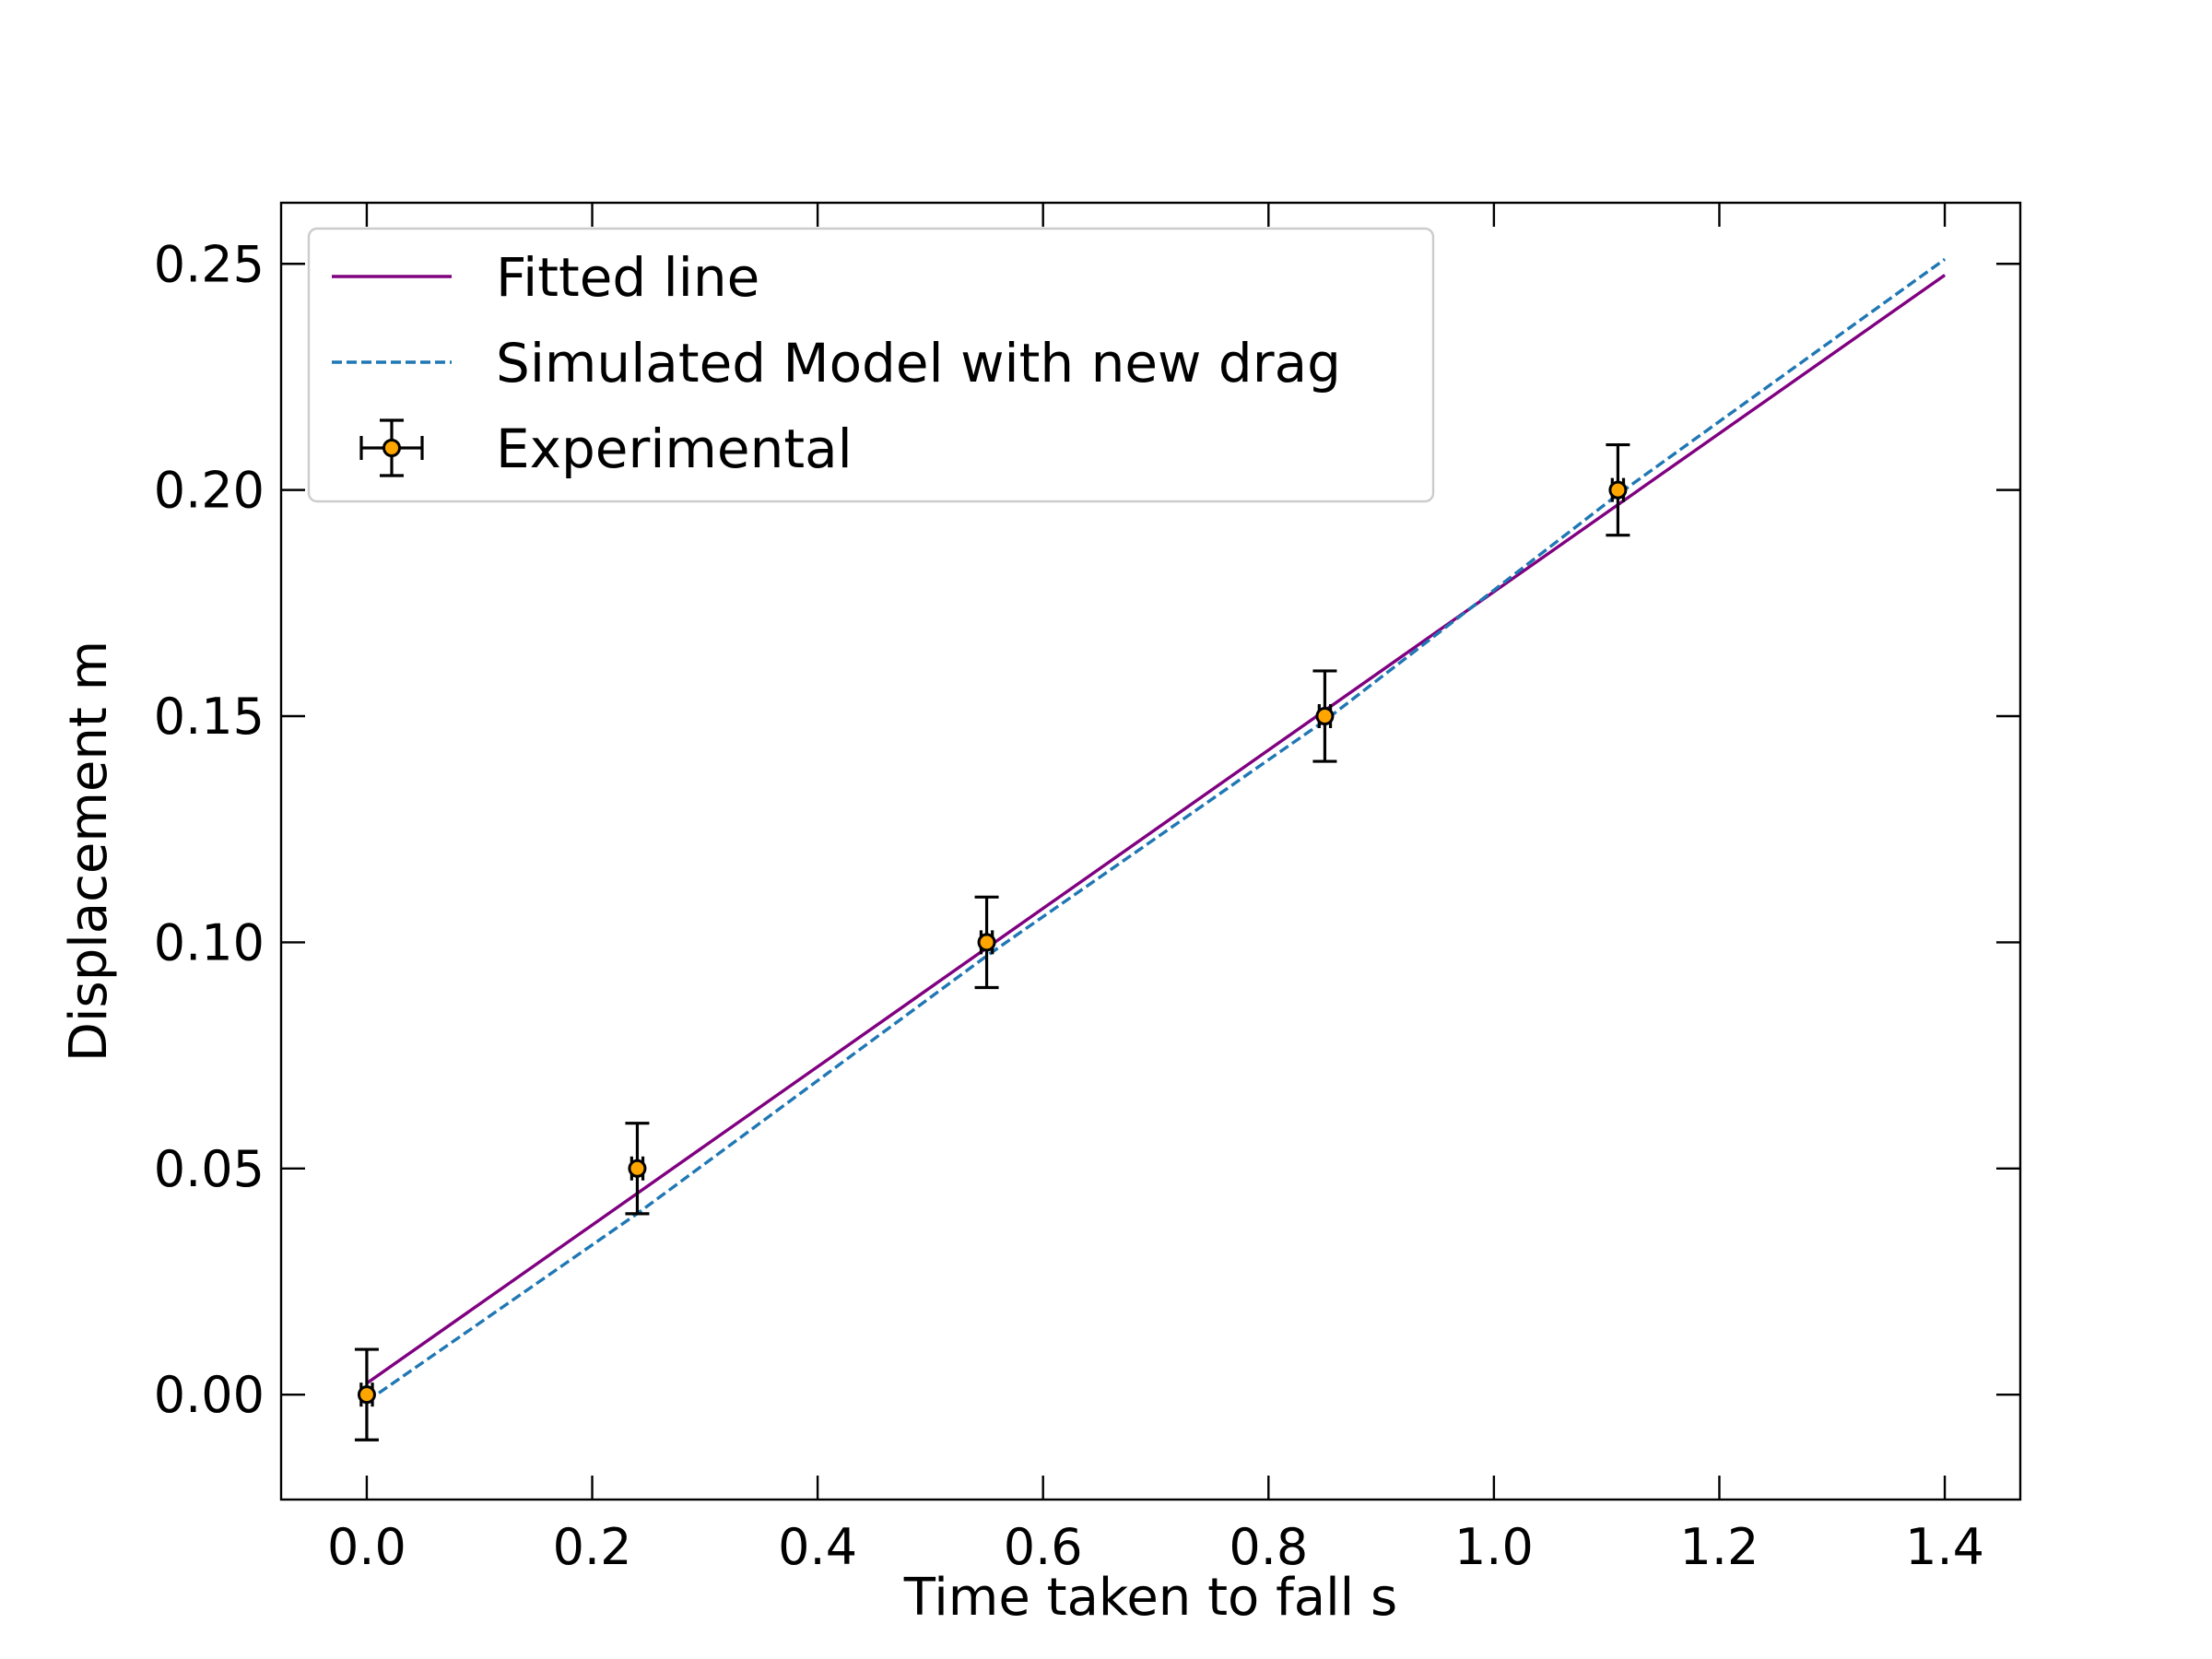 The height and width of the screenshot is (1659, 2212). What do you see at coordinates (1268, 1547) in the screenshot?
I see `x-tick-label: 0.8` at bounding box center [1268, 1547].